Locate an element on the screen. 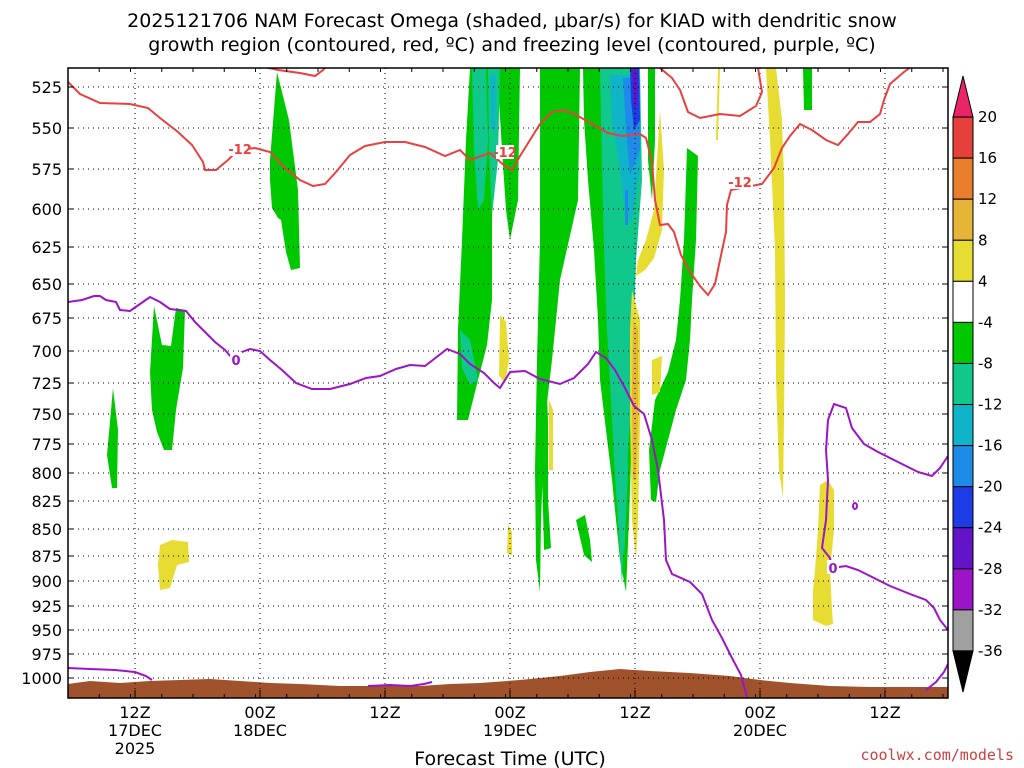 The width and height of the screenshot is (1024, 768). colorbar-label: -20 is located at coordinates (990, 487).